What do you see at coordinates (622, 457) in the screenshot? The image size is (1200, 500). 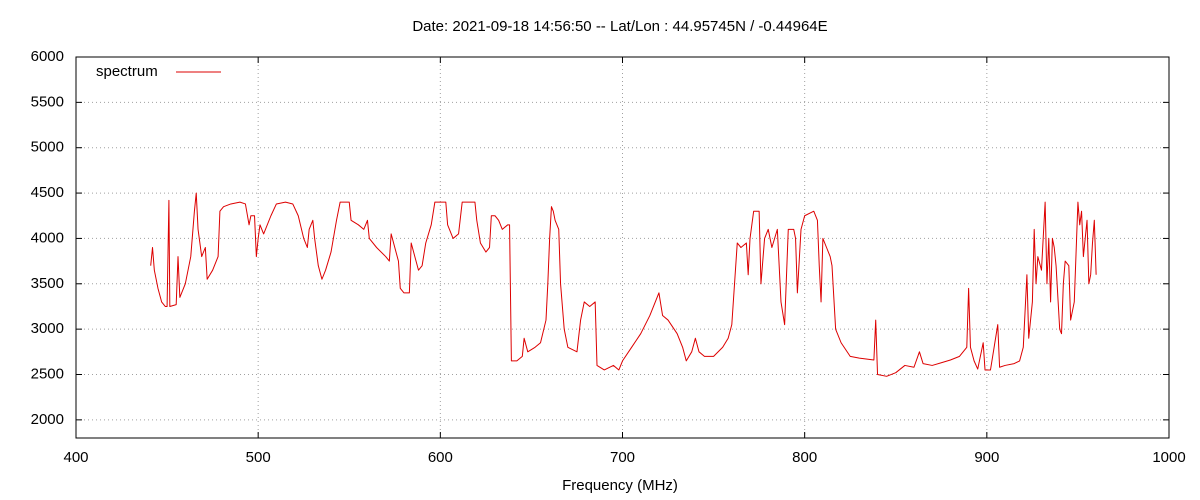 I see `x-tick-label: 700` at bounding box center [622, 457].